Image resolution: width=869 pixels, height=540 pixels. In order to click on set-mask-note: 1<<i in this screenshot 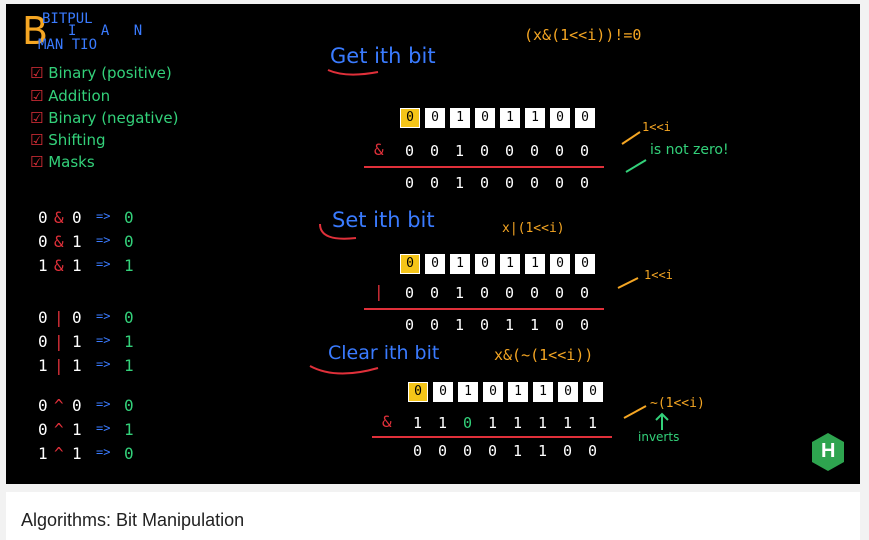, I will do `click(658, 275)`.